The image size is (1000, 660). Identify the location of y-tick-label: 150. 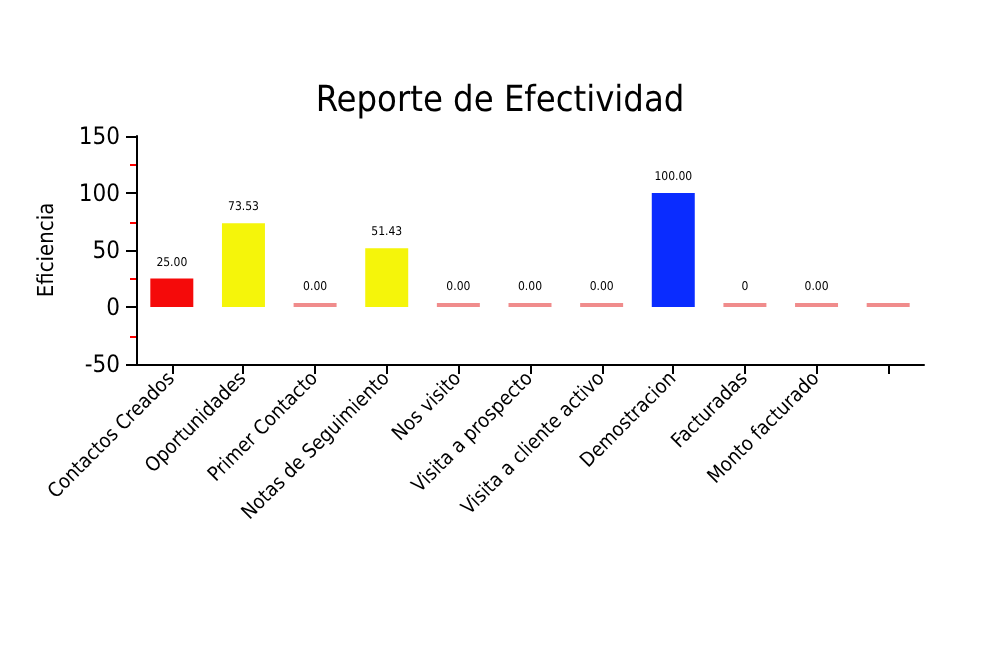
(99, 136).